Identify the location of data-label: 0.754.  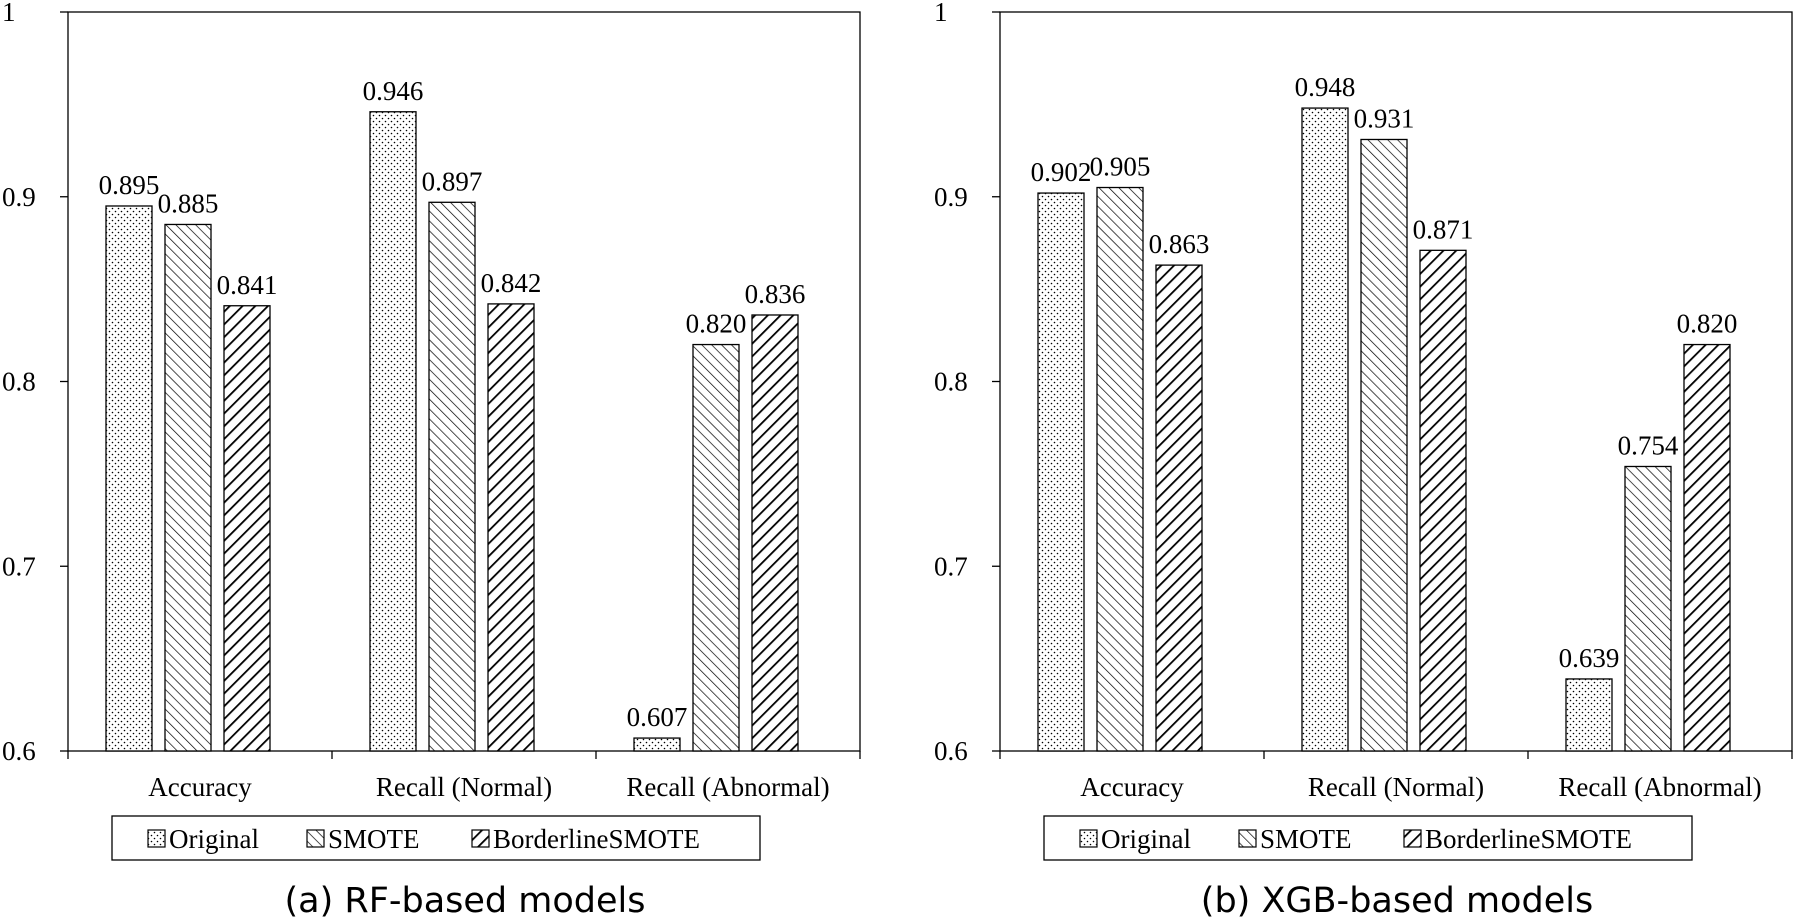
(1648, 445).